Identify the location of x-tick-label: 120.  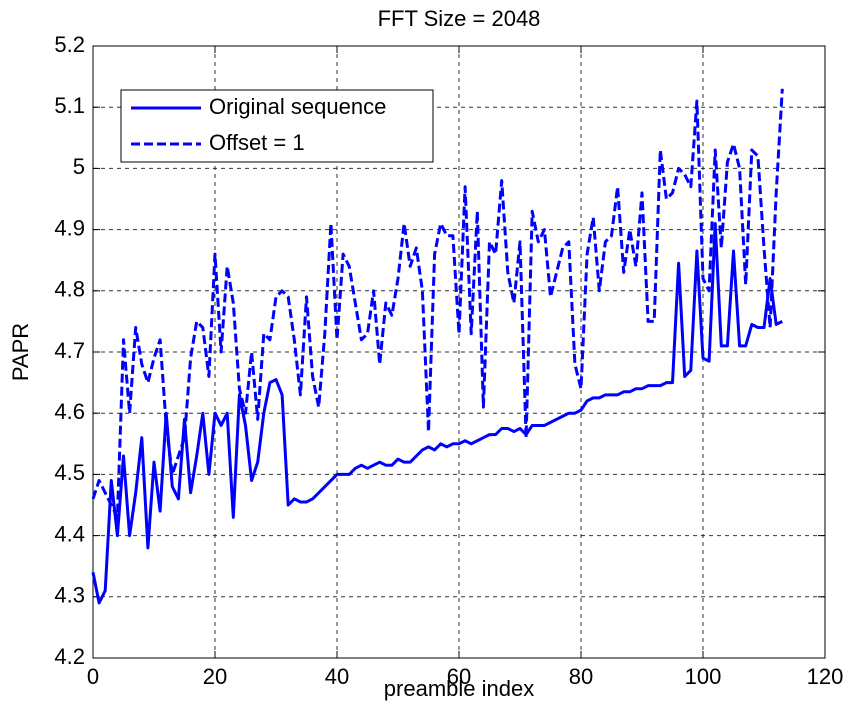
(825, 676).